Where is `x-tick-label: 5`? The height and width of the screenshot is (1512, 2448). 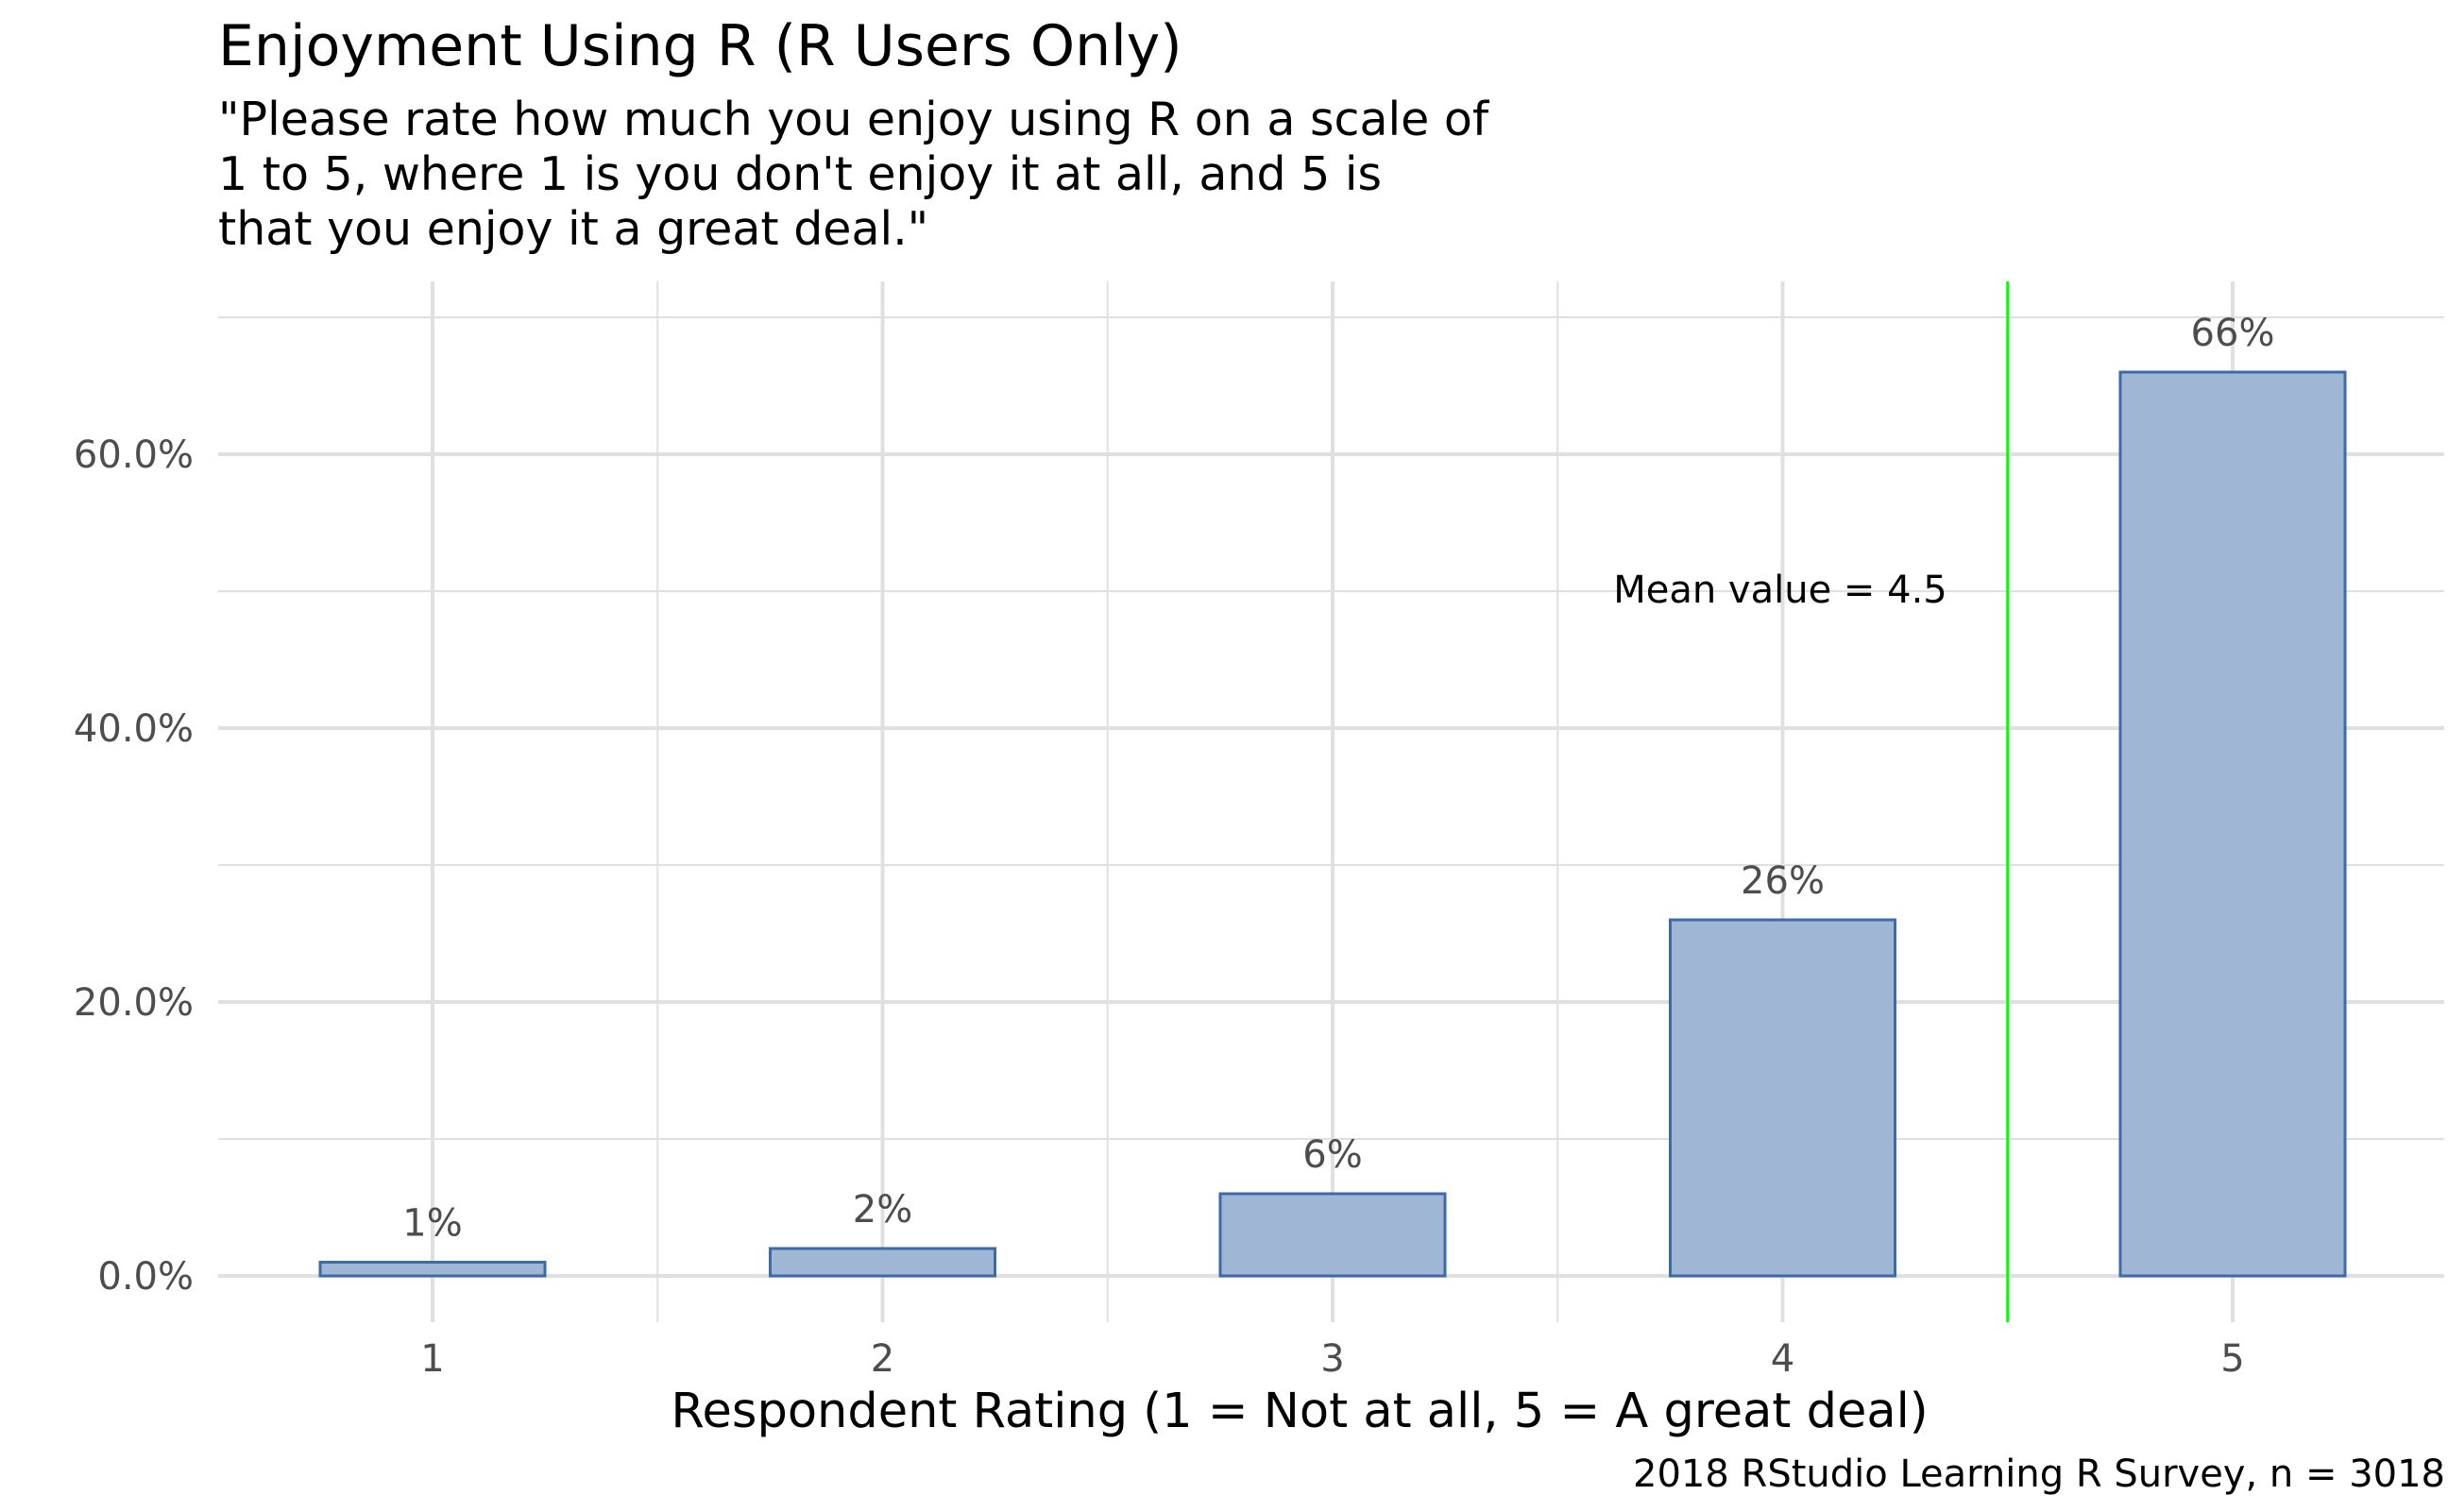
x-tick-label: 5 is located at coordinates (2232, 1359).